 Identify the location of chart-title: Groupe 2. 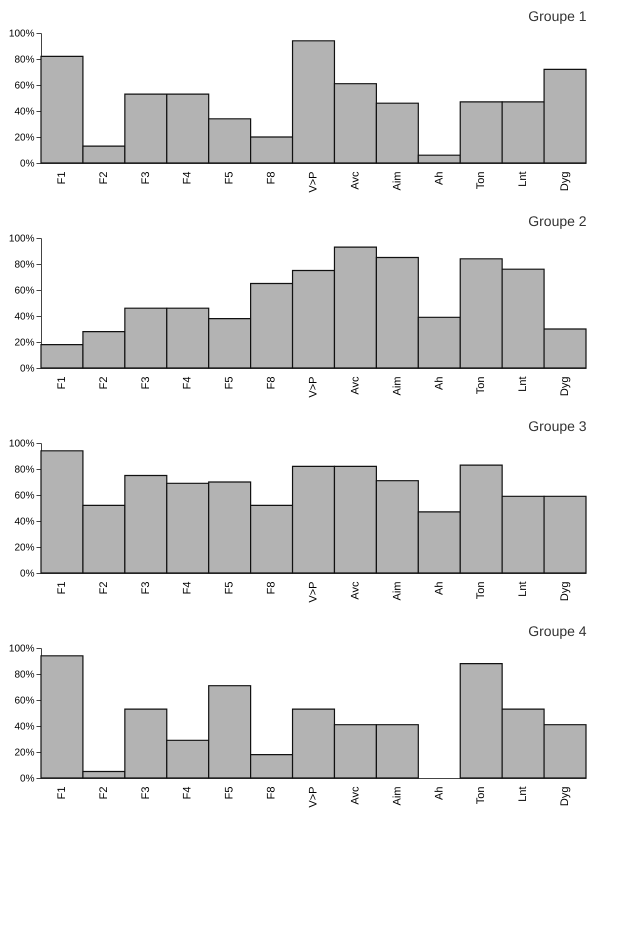
(557, 221).